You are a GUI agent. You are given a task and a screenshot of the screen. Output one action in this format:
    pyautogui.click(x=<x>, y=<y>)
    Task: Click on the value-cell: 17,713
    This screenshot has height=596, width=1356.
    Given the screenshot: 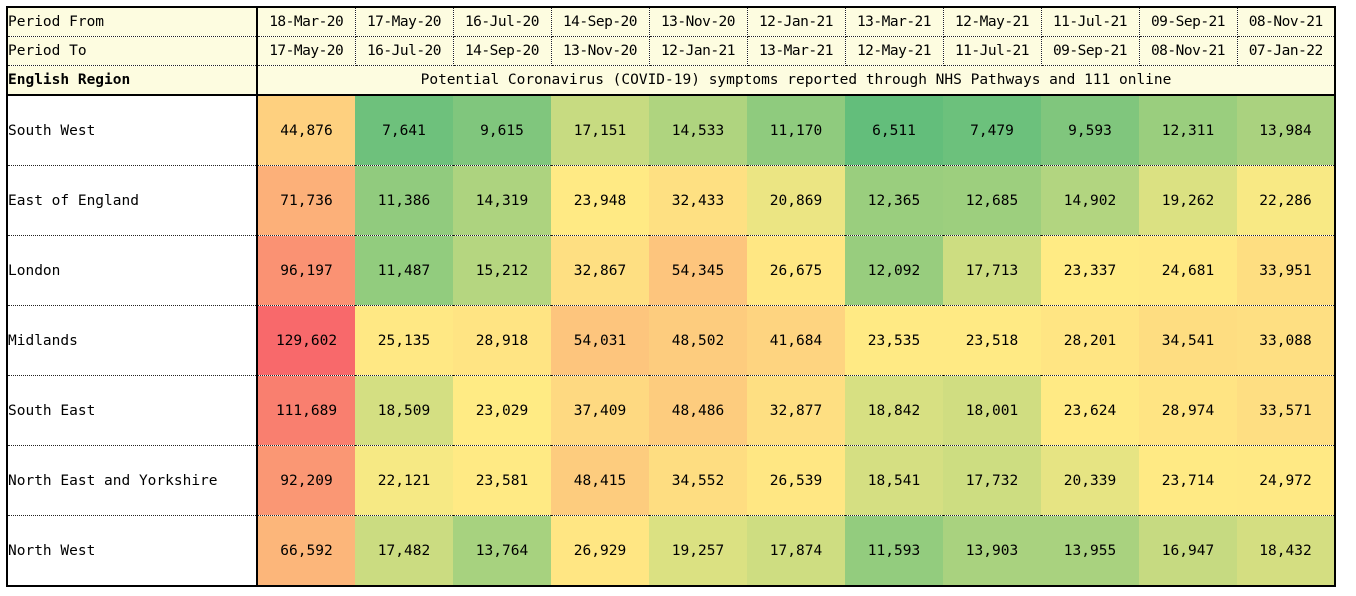 What is the action you would take?
    pyautogui.click(x=992, y=270)
    